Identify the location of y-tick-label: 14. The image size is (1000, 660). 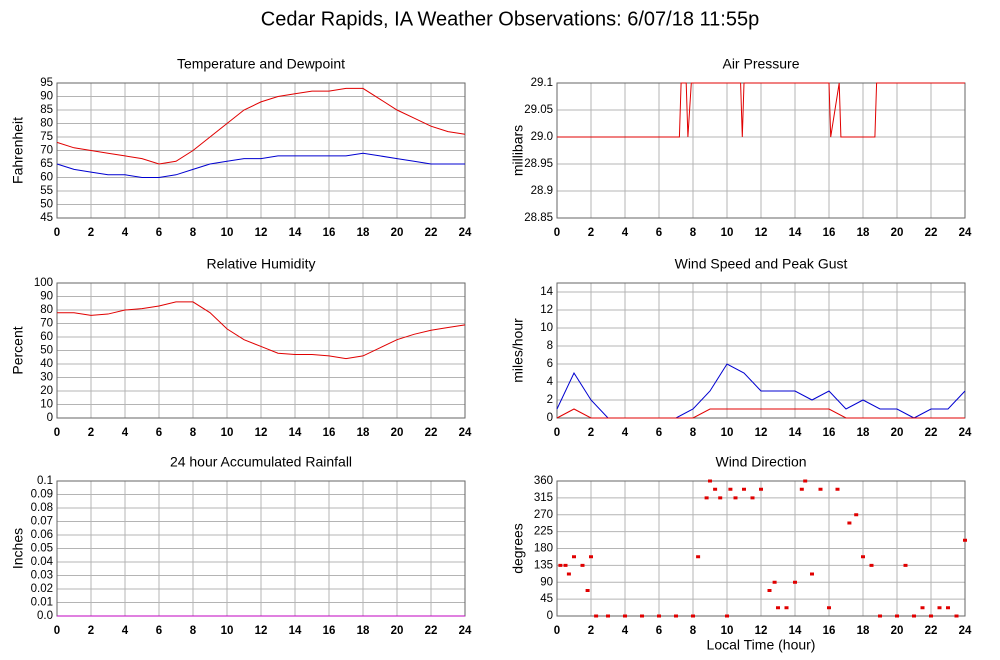
(546, 292).